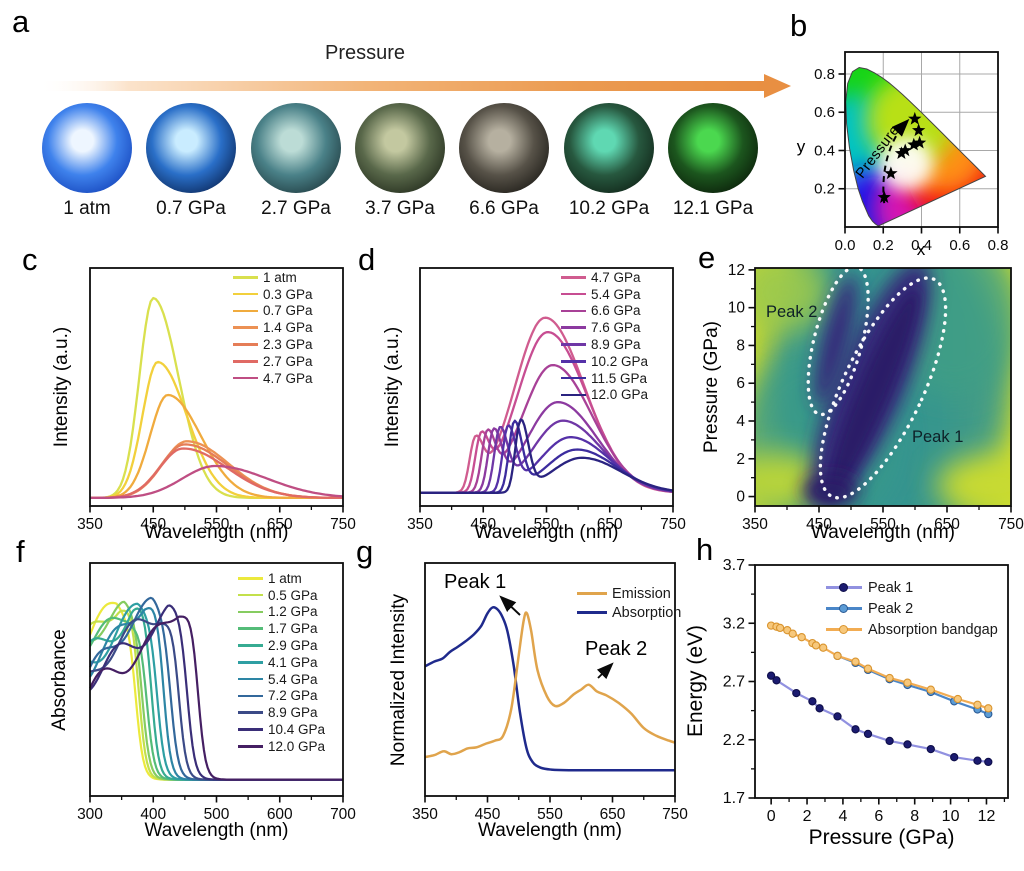  I want to click on panel-h-label: h, so click(705, 549).